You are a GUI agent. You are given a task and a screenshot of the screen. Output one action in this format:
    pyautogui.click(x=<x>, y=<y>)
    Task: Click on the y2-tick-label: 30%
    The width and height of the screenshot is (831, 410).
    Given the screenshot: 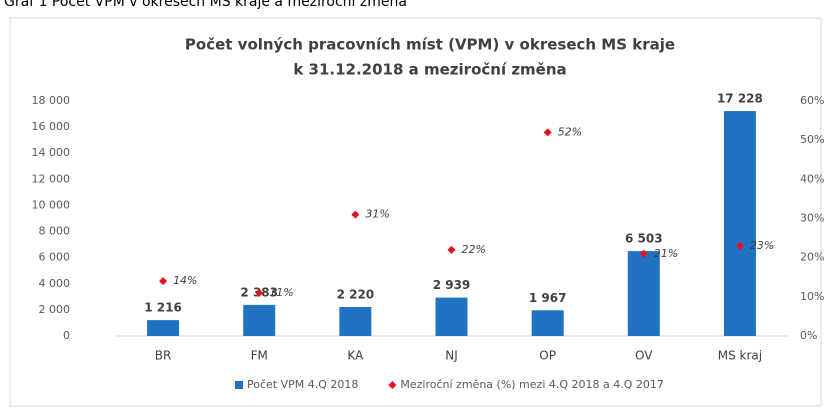 What is the action you would take?
    pyautogui.click(x=812, y=218)
    